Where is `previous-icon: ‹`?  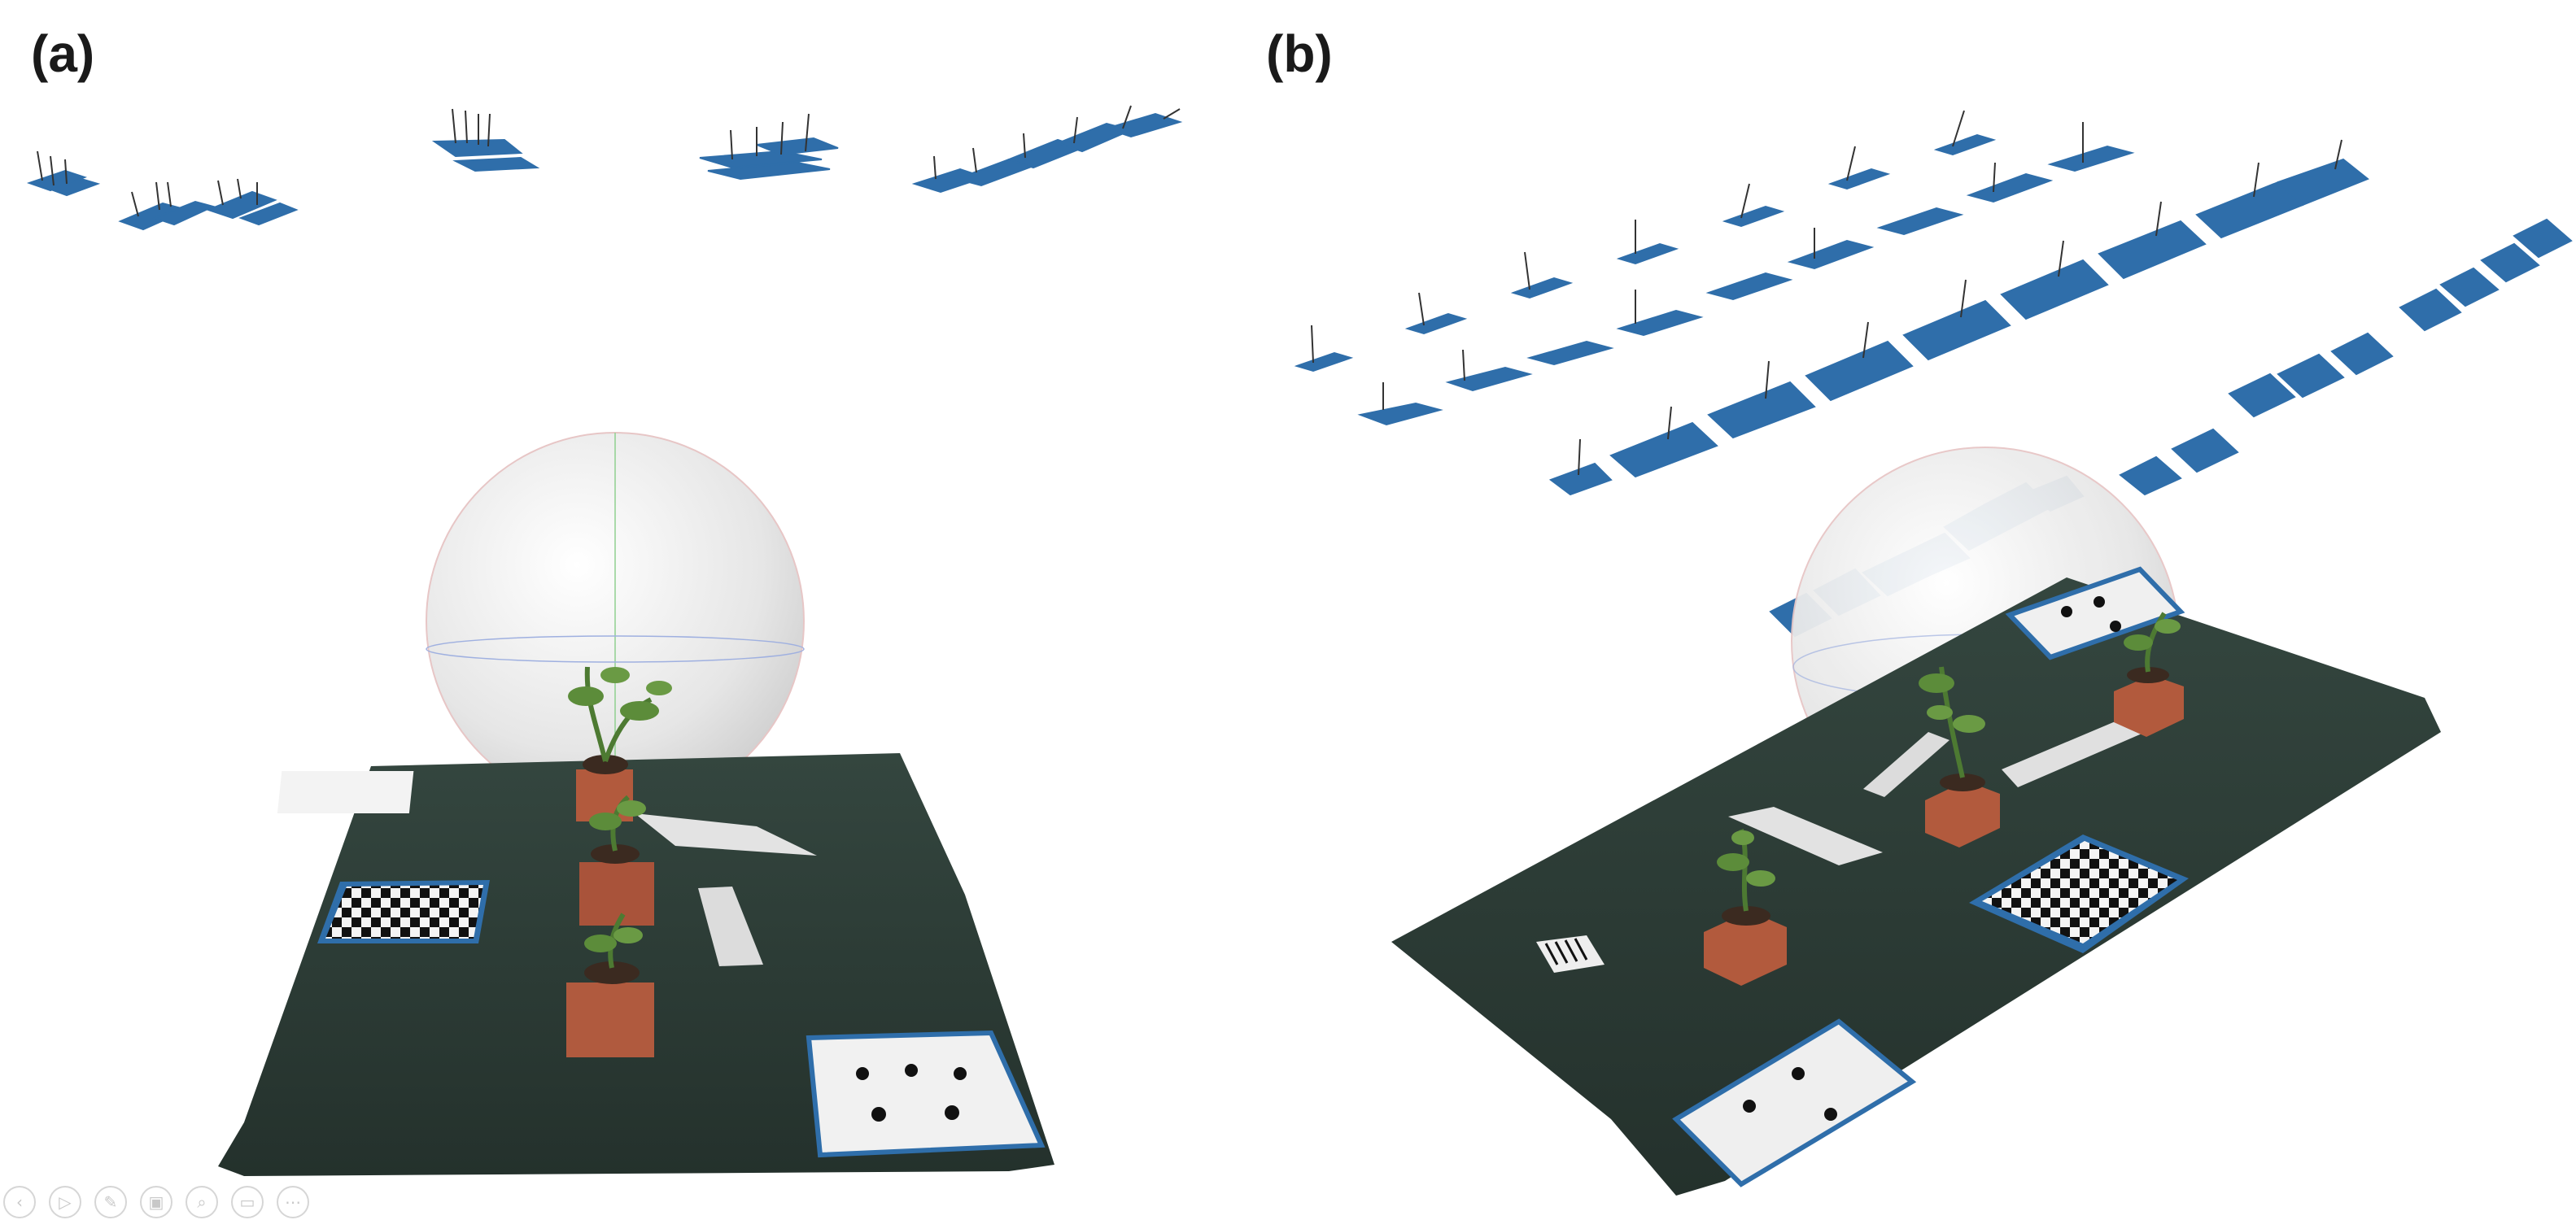
previous-icon: ‹ is located at coordinates (19, 1202).